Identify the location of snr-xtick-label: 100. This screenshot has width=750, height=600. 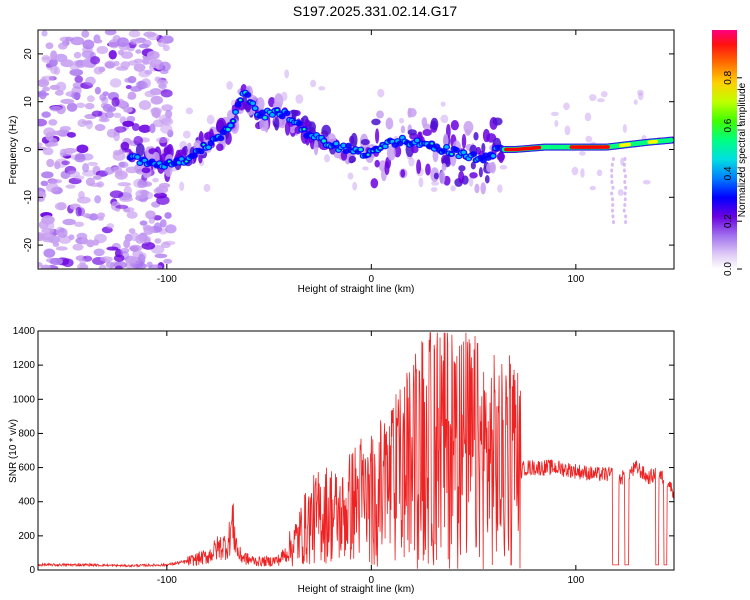
(575, 580).